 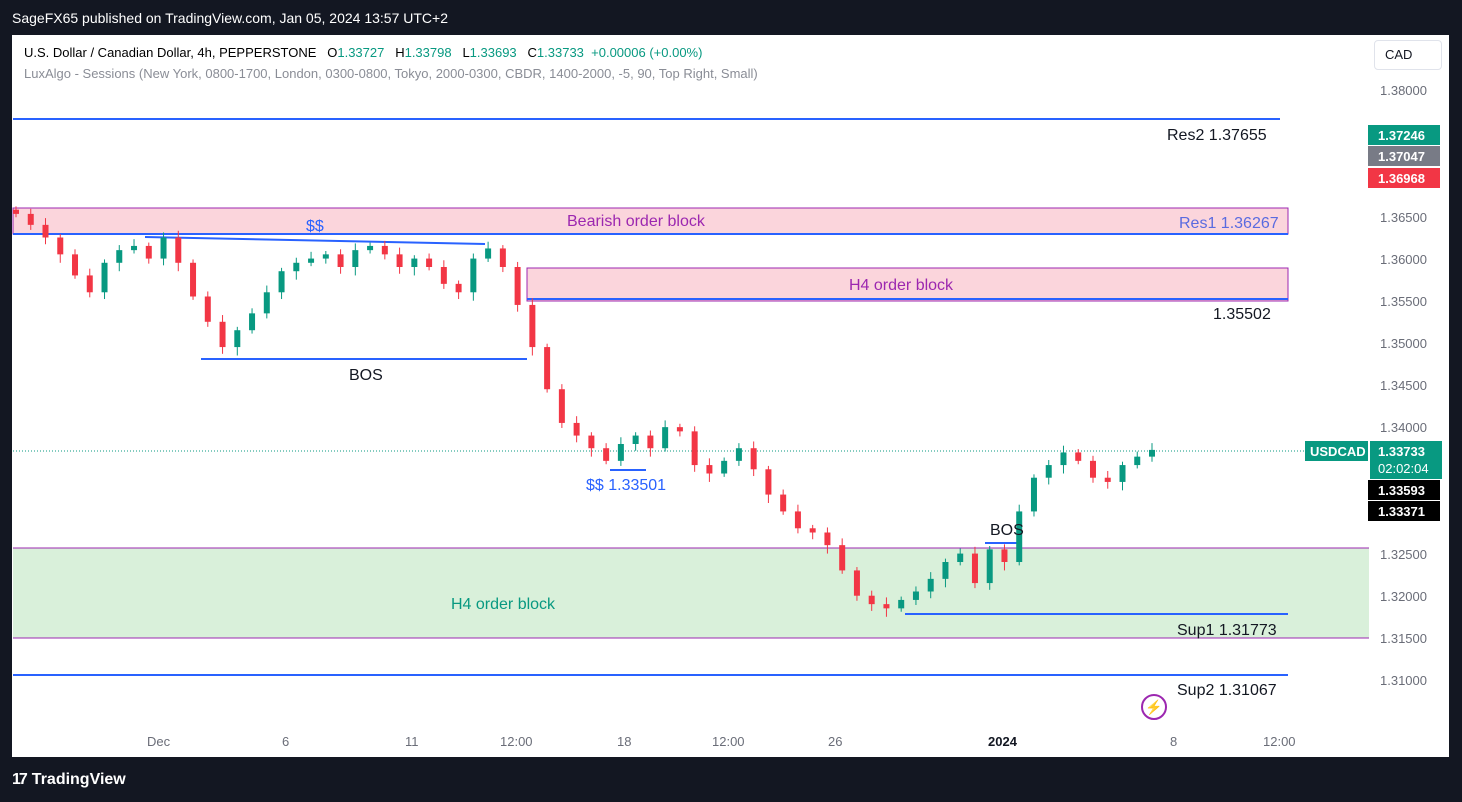 I want to click on countdown-badge: 02:02:04, so click(x=1403, y=468).